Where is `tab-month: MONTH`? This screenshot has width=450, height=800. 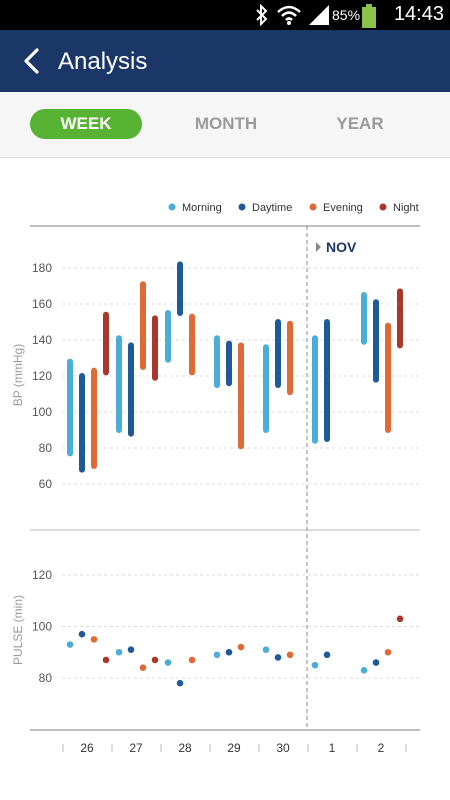 tab-month: MONTH is located at coordinates (226, 123).